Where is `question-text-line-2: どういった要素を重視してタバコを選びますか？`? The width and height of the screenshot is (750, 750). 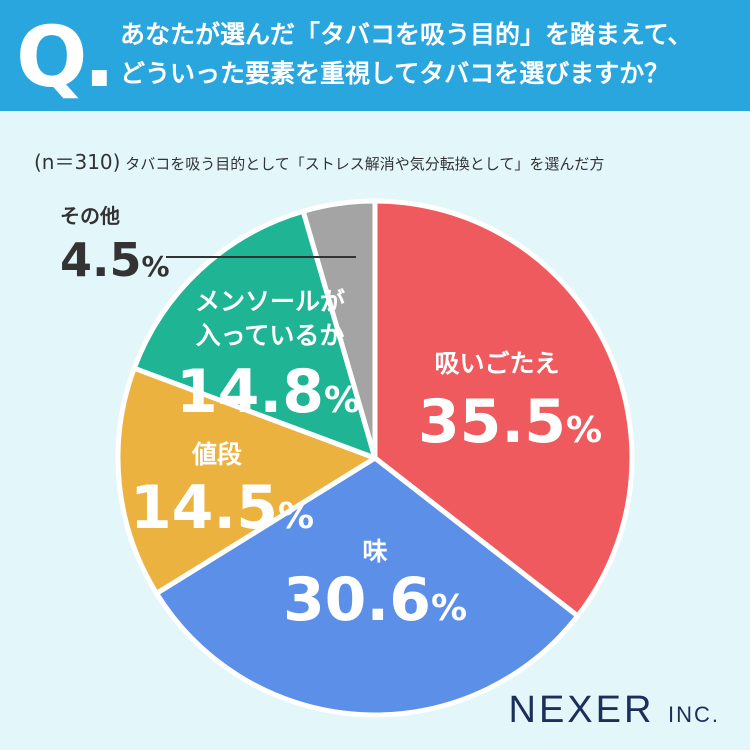 question-text-line-2: どういった要素を重視してタバコを選びますか？ is located at coordinates (395, 73).